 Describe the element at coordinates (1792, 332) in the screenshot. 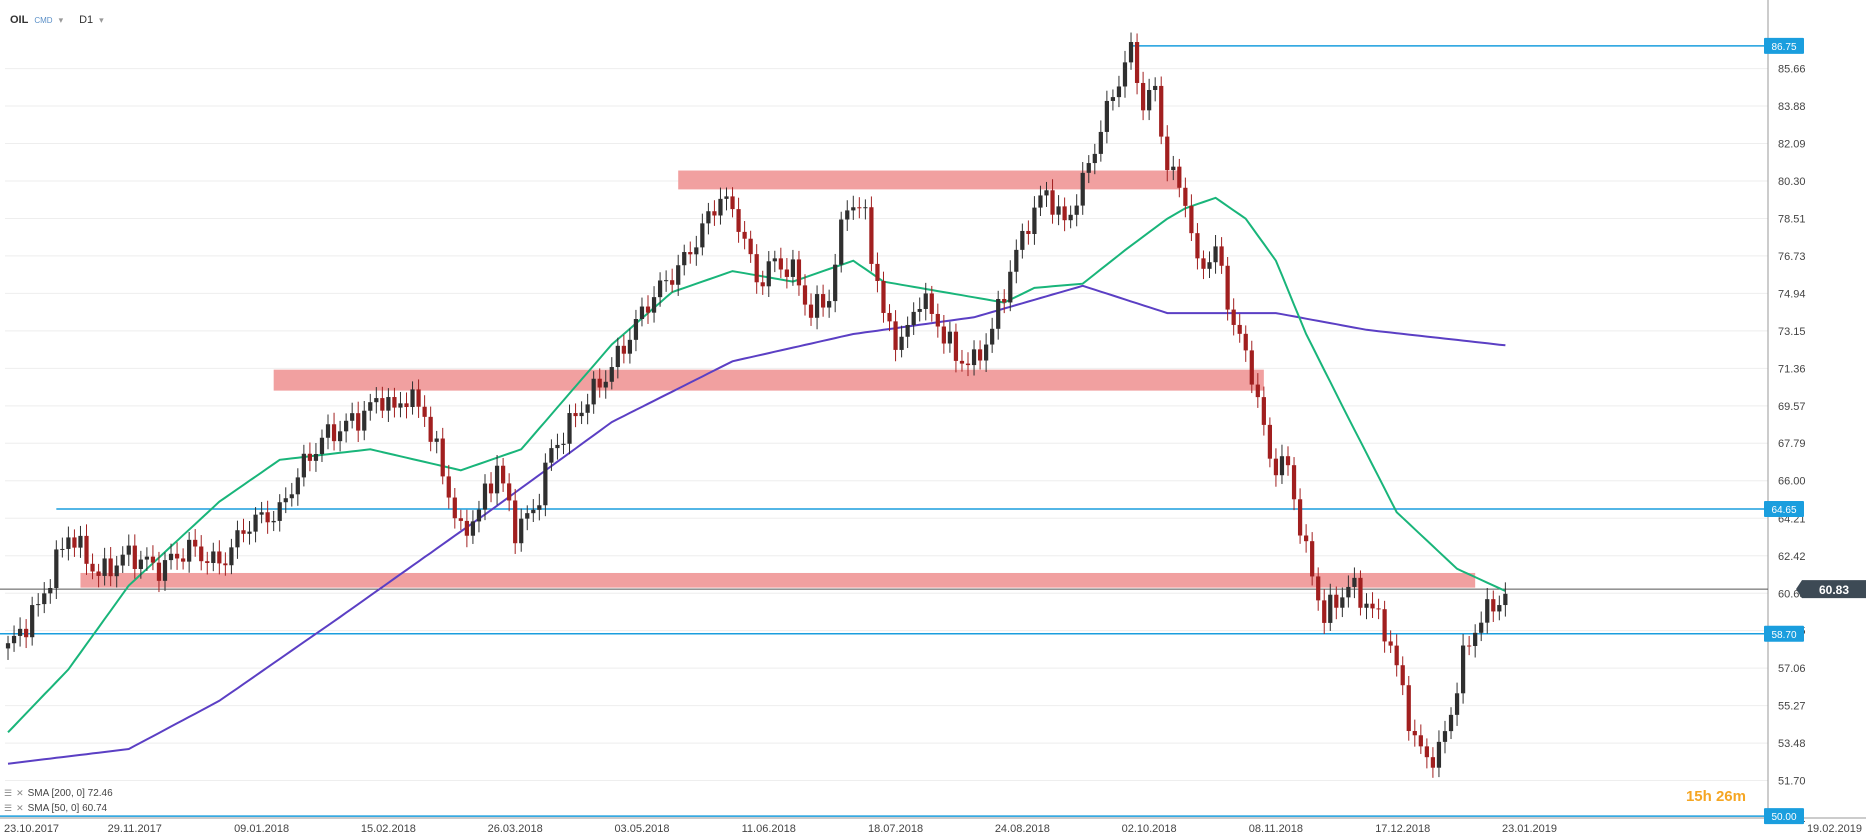

I see `y-tick-label: 73.15` at that location.